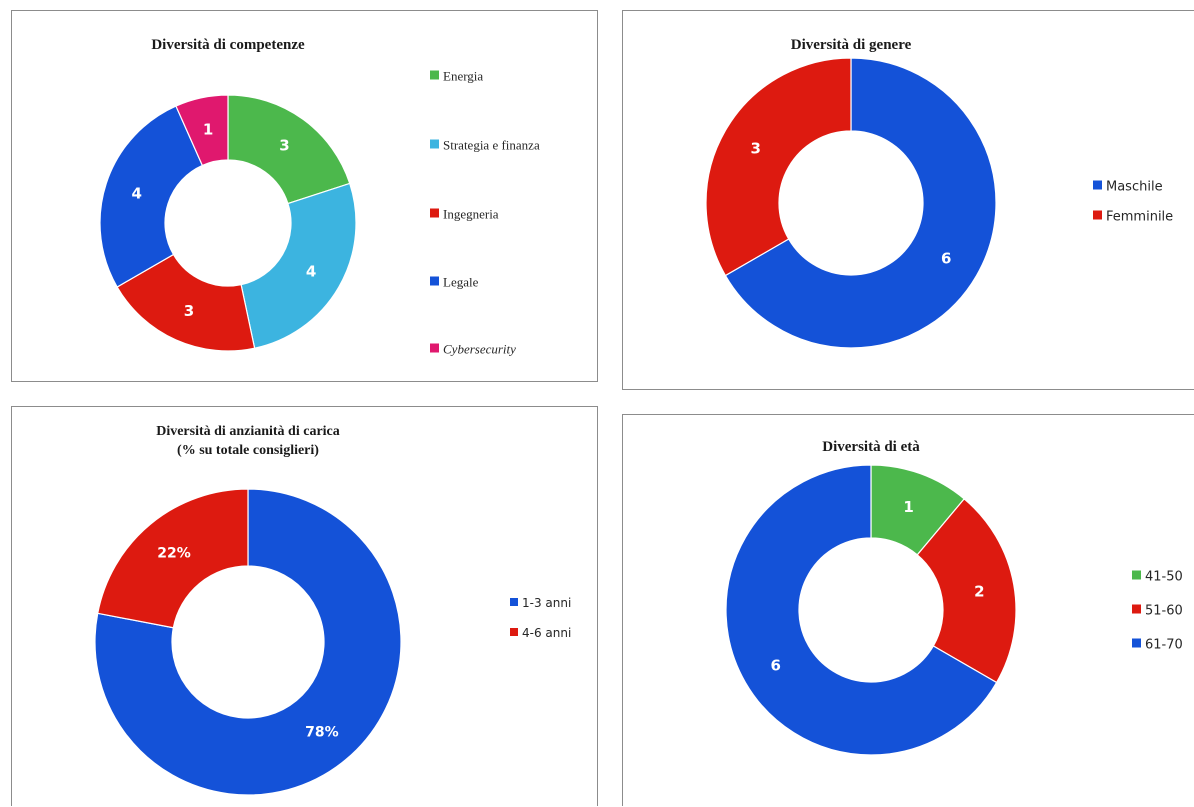 The image size is (1194, 807). Describe the element at coordinates (979, 591) in the screenshot. I see `data-label-51-60: 2` at that location.